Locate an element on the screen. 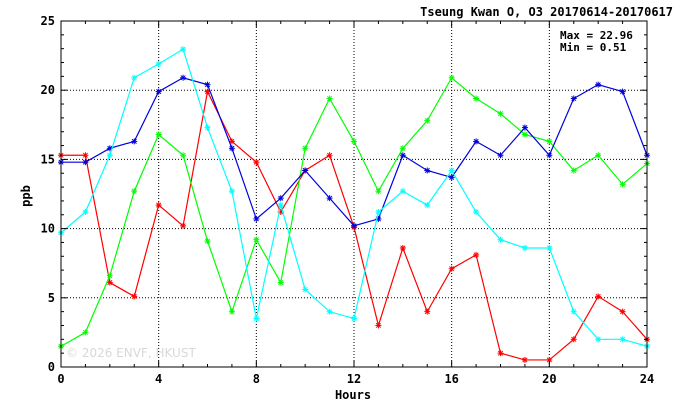 The image size is (674, 409). y-tick-label: 10 is located at coordinates (48, 229).